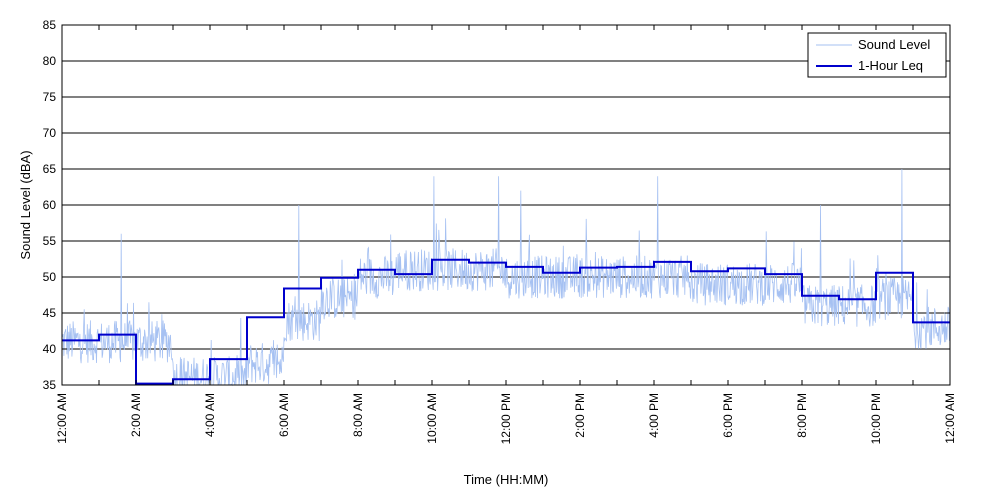  What do you see at coordinates (728, 415) in the screenshot?
I see `x-tick-label: 6:00 PM` at bounding box center [728, 415].